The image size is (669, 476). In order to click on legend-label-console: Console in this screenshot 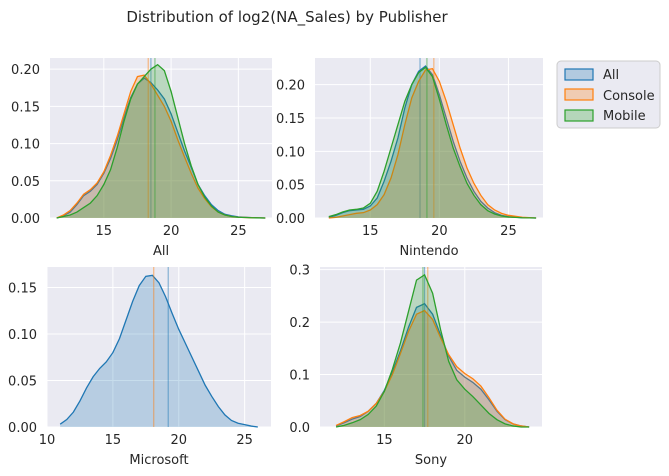, I will do `click(629, 96)`.